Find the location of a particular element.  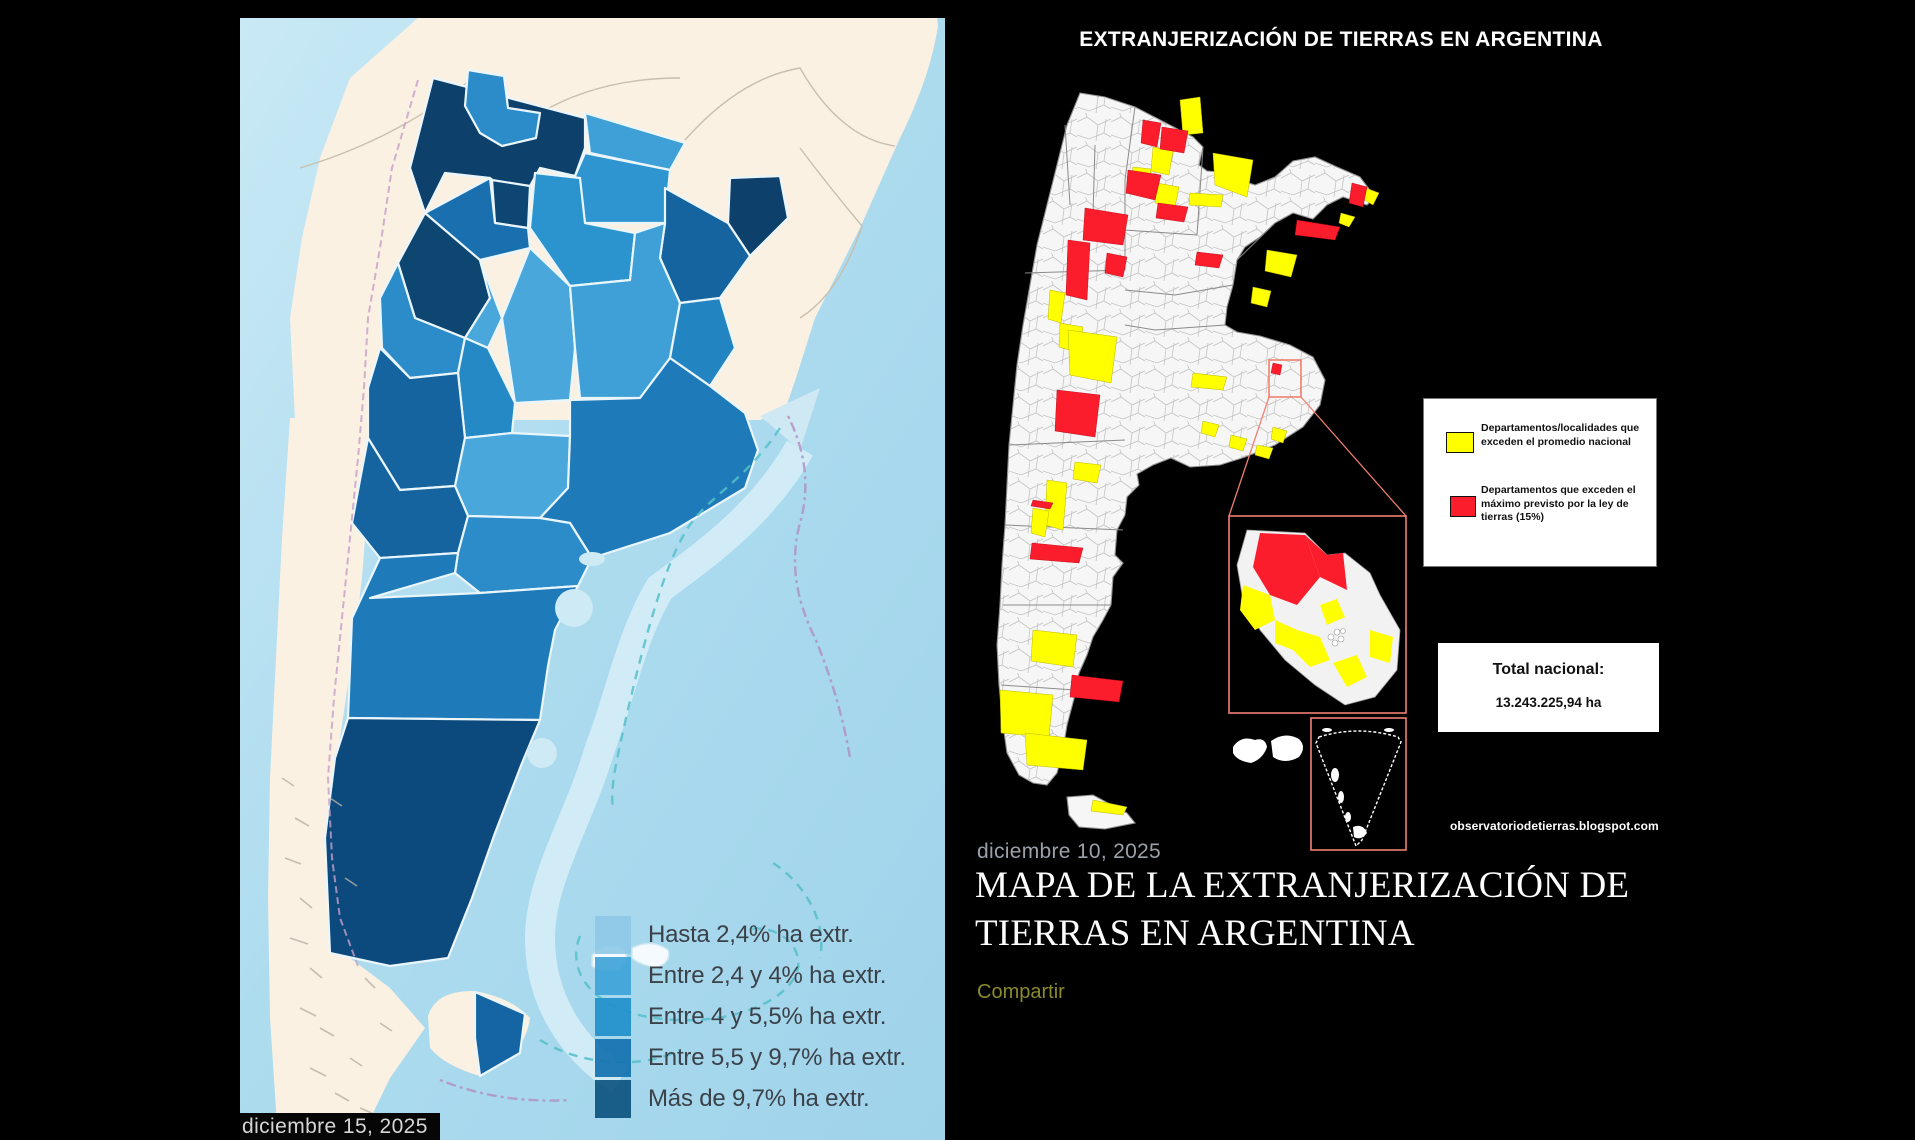

antarctica-inset is located at coordinates (1358, 784).